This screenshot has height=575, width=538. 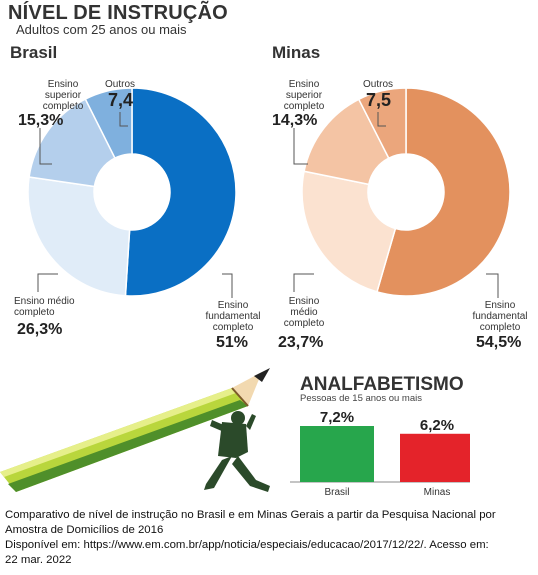 I want to click on bar-value-label: 6,2%, so click(x=437, y=425).